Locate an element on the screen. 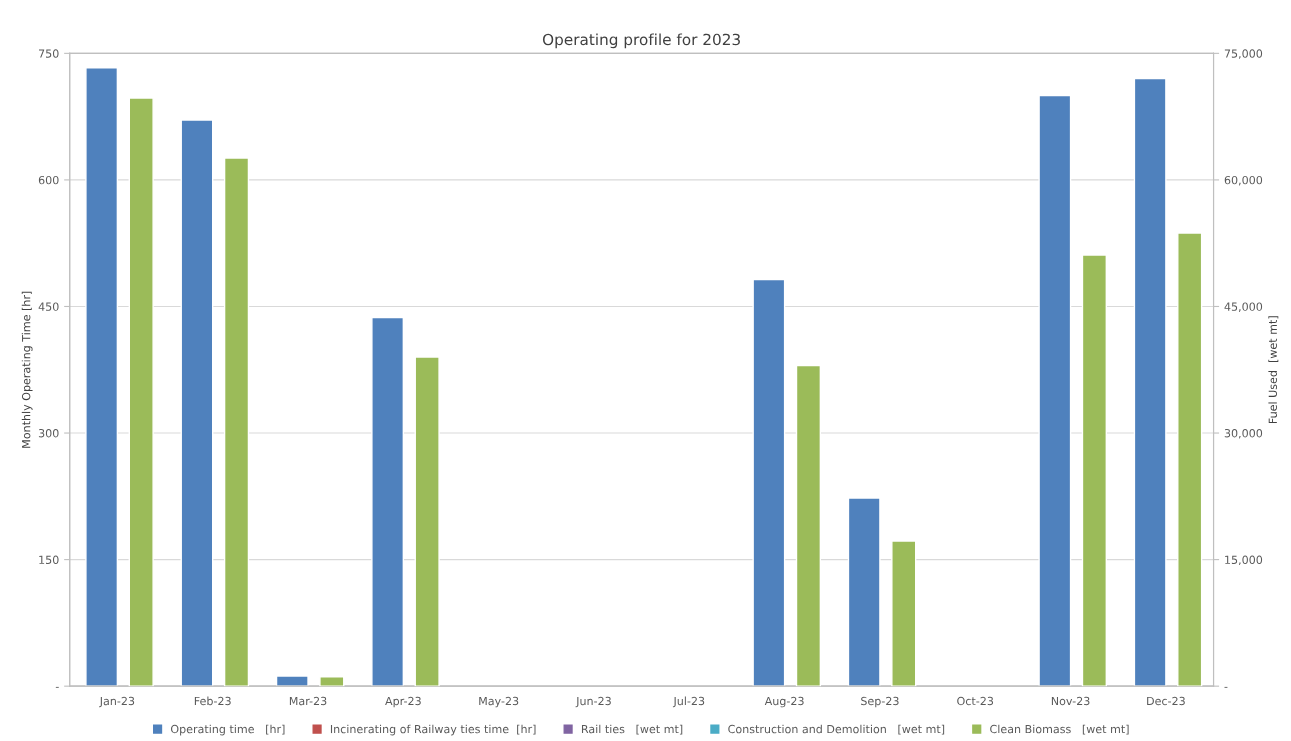  legend-label: Incinerating of Railway ties time [hr] is located at coordinates (433, 730).